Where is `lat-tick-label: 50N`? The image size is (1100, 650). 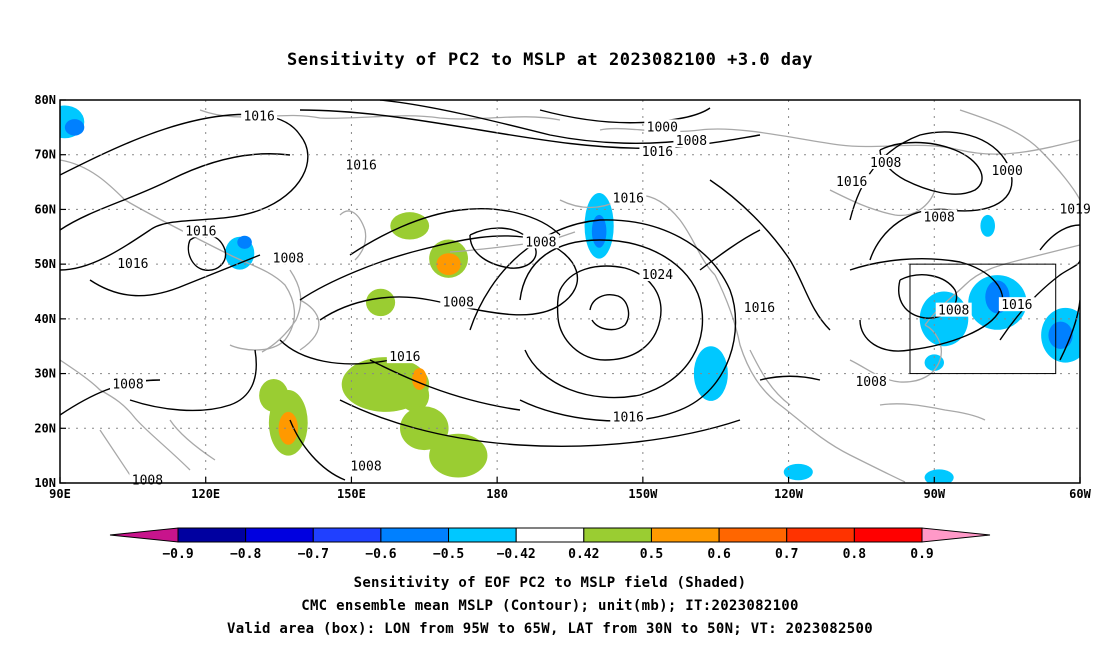
lat-tick-label: 50N is located at coordinates (45, 264).